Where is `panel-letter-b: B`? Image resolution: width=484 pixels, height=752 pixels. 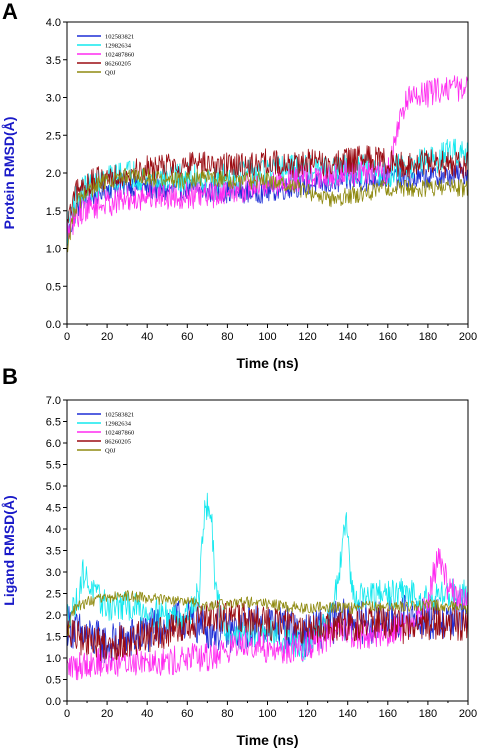
panel-letter-b: B is located at coordinates (10, 376).